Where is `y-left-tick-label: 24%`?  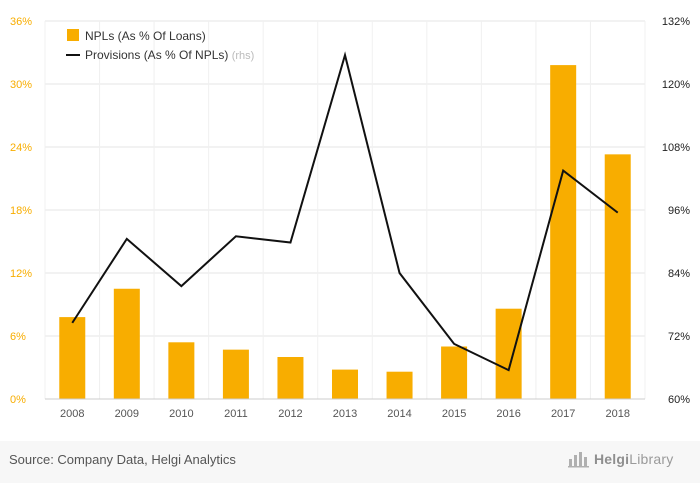 y-left-tick-label: 24% is located at coordinates (21, 148).